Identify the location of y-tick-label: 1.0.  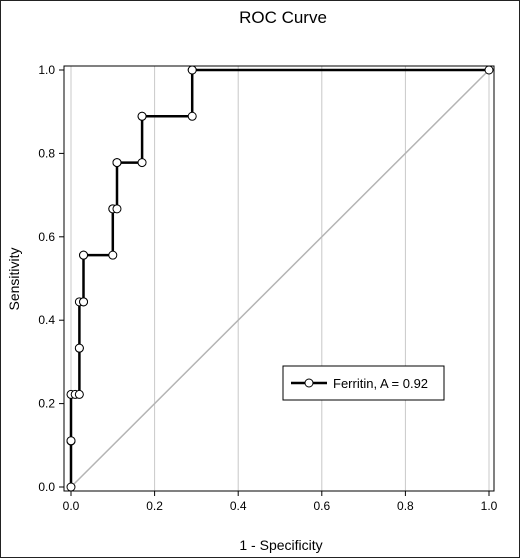
(46, 70).